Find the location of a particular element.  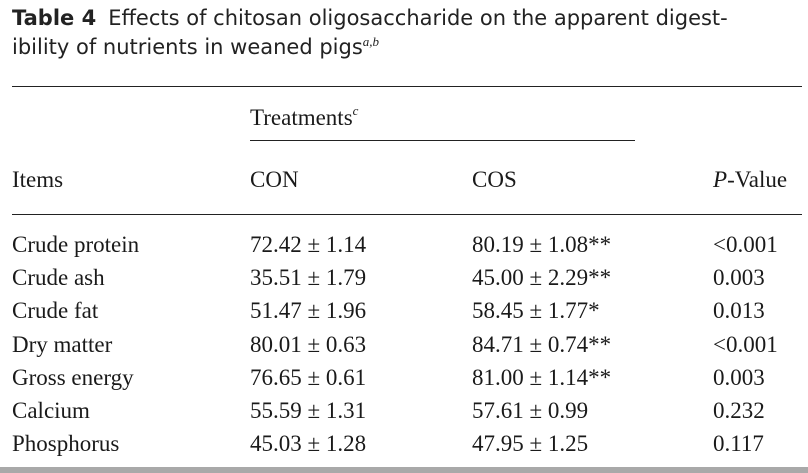

column-header-con: CON is located at coordinates (274, 179).